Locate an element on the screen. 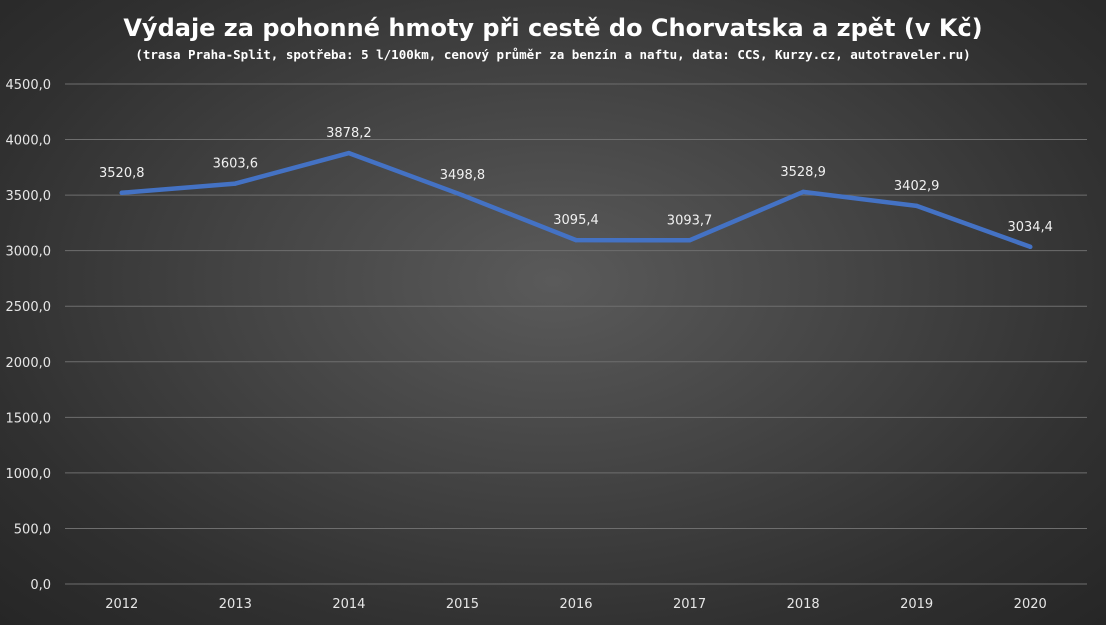 This screenshot has width=1106, height=625. data-label: 3603,6 is located at coordinates (236, 164).